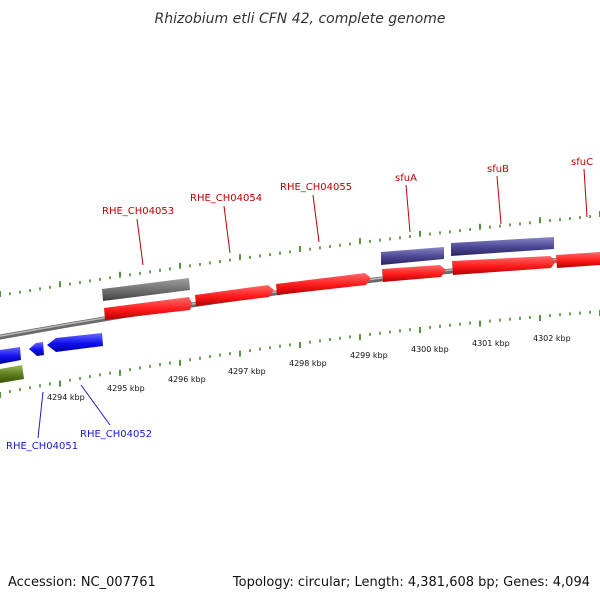 Image resolution: width=600 pixels, height=600 pixels. What do you see at coordinates (502, 246) in the screenshot?
I see `feature-sfub` at bounding box center [502, 246].